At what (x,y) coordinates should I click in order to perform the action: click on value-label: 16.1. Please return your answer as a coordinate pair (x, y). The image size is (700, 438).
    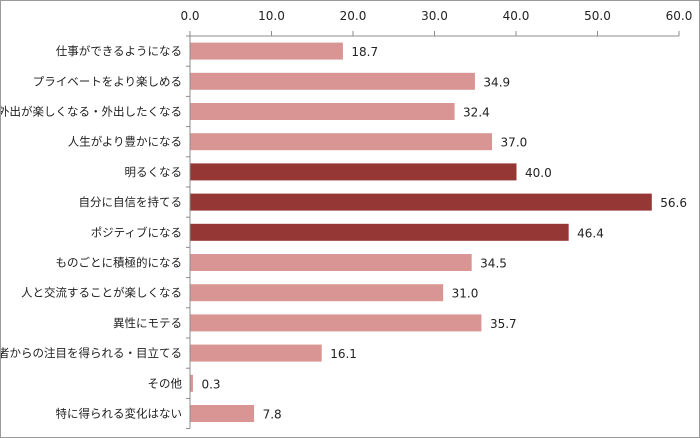
    Looking at the image, I should click on (343, 354).